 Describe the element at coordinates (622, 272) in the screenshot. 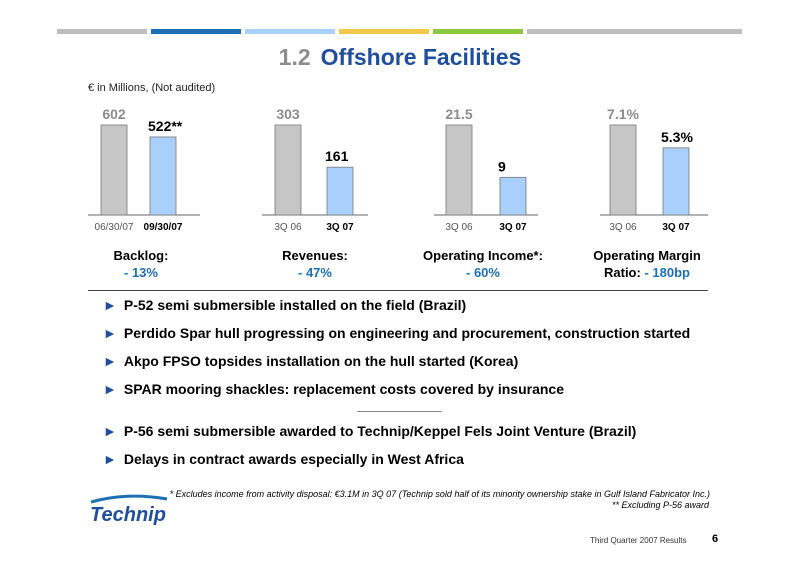

I see `caption-operating-margin-label-2: Ratio:` at that location.